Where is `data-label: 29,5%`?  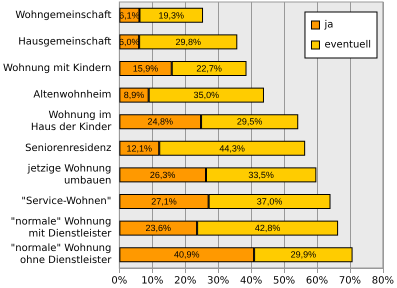 data-label: 29,5% is located at coordinates (249, 121).